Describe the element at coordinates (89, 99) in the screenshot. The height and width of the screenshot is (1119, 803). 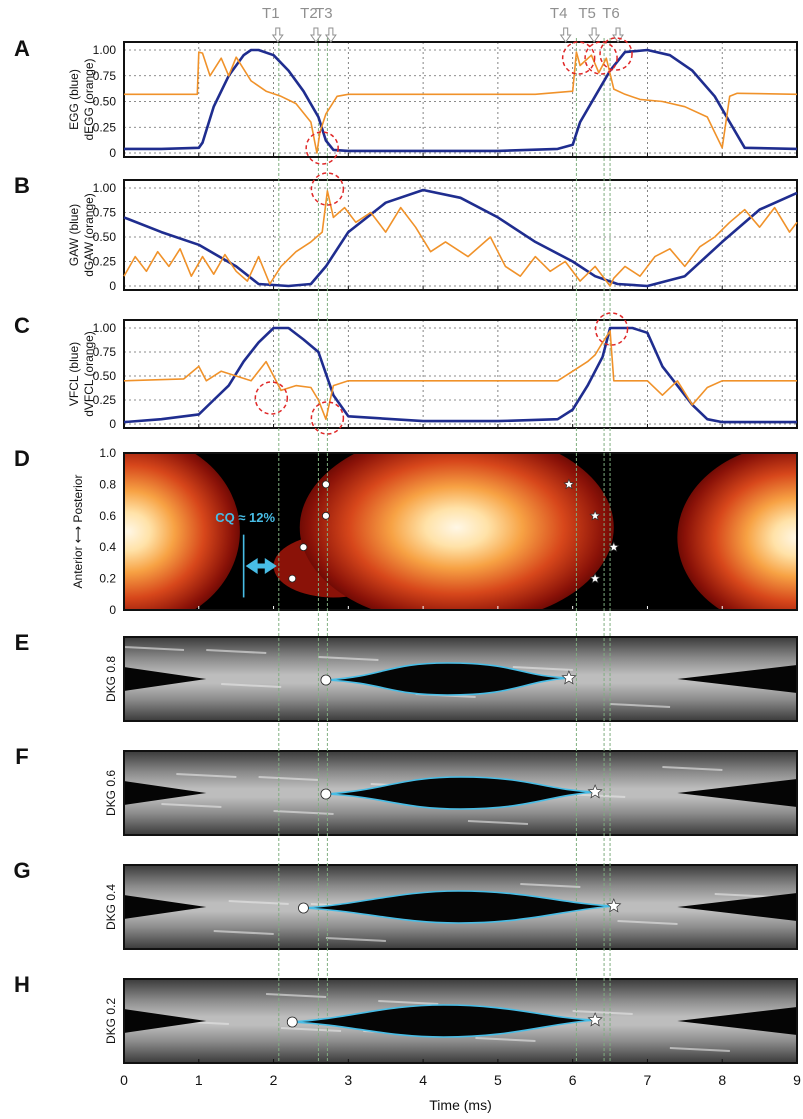
I see `y-axis-label: dEGG (orange)` at that location.